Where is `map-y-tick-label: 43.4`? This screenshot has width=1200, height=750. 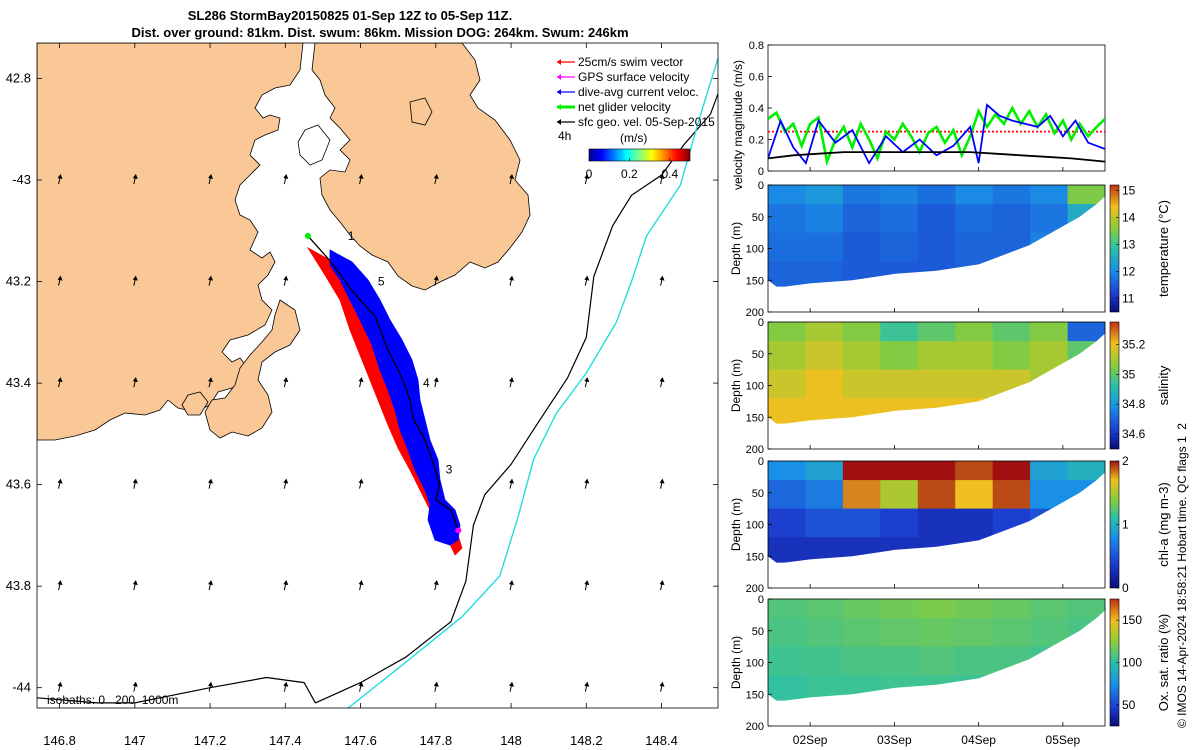
map-y-tick-label: 43.4 is located at coordinates (18, 382).